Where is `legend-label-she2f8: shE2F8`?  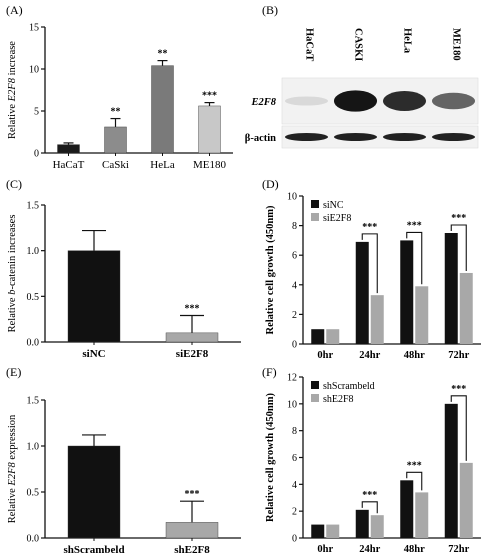
legend-label-she2f8: shE2F8 is located at coordinates (338, 399).